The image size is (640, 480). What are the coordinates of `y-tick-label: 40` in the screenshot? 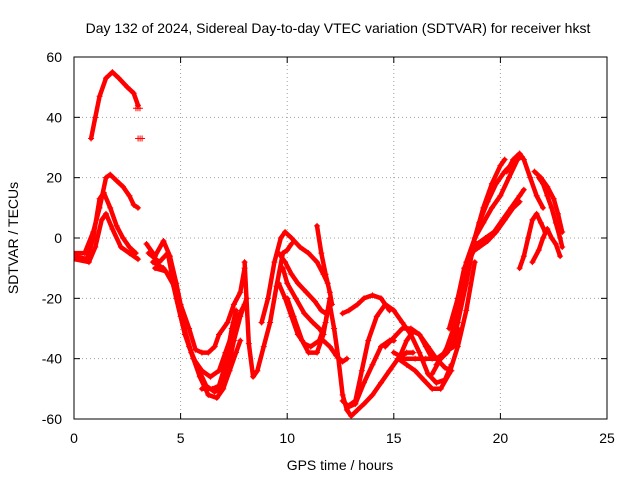 It's located at (54, 117).